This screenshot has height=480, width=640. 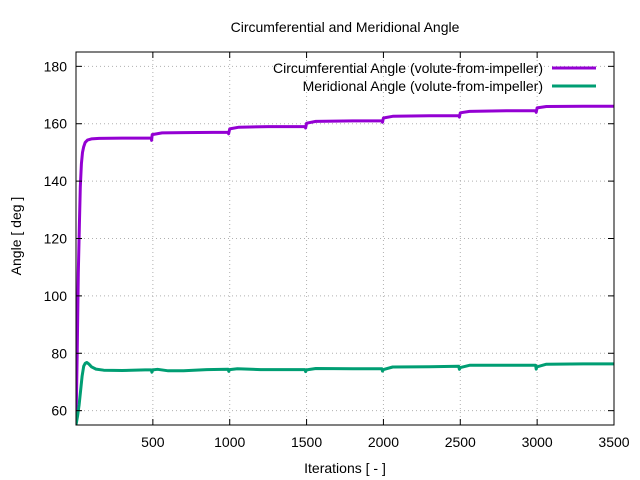 What do you see at coordinates (56, 124) in the screenshot?
I see `y-tick-label: 160` at bounding box center [56, 124].